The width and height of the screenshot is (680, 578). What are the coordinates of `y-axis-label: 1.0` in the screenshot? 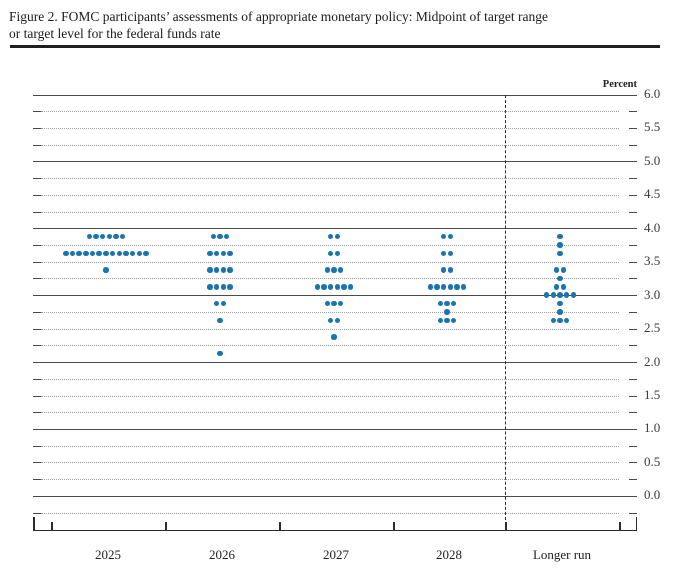 It's located at (652, 428).